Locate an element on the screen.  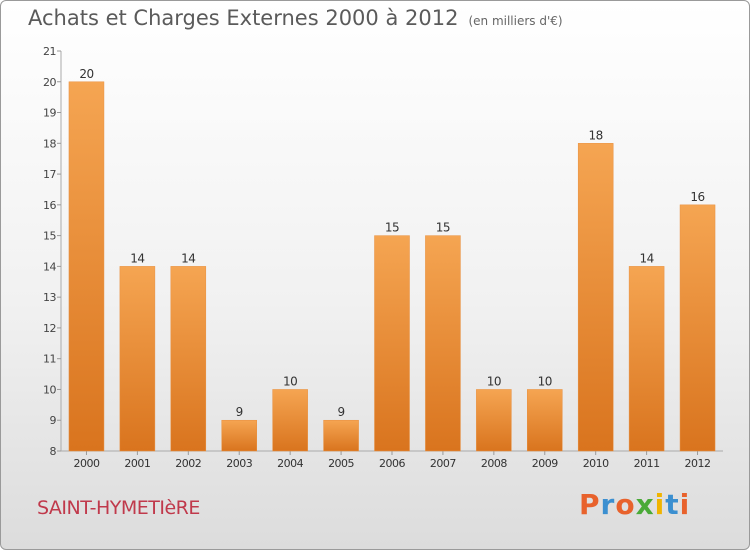
x-tick-label: 2008 is located at coordinates (494, 463).